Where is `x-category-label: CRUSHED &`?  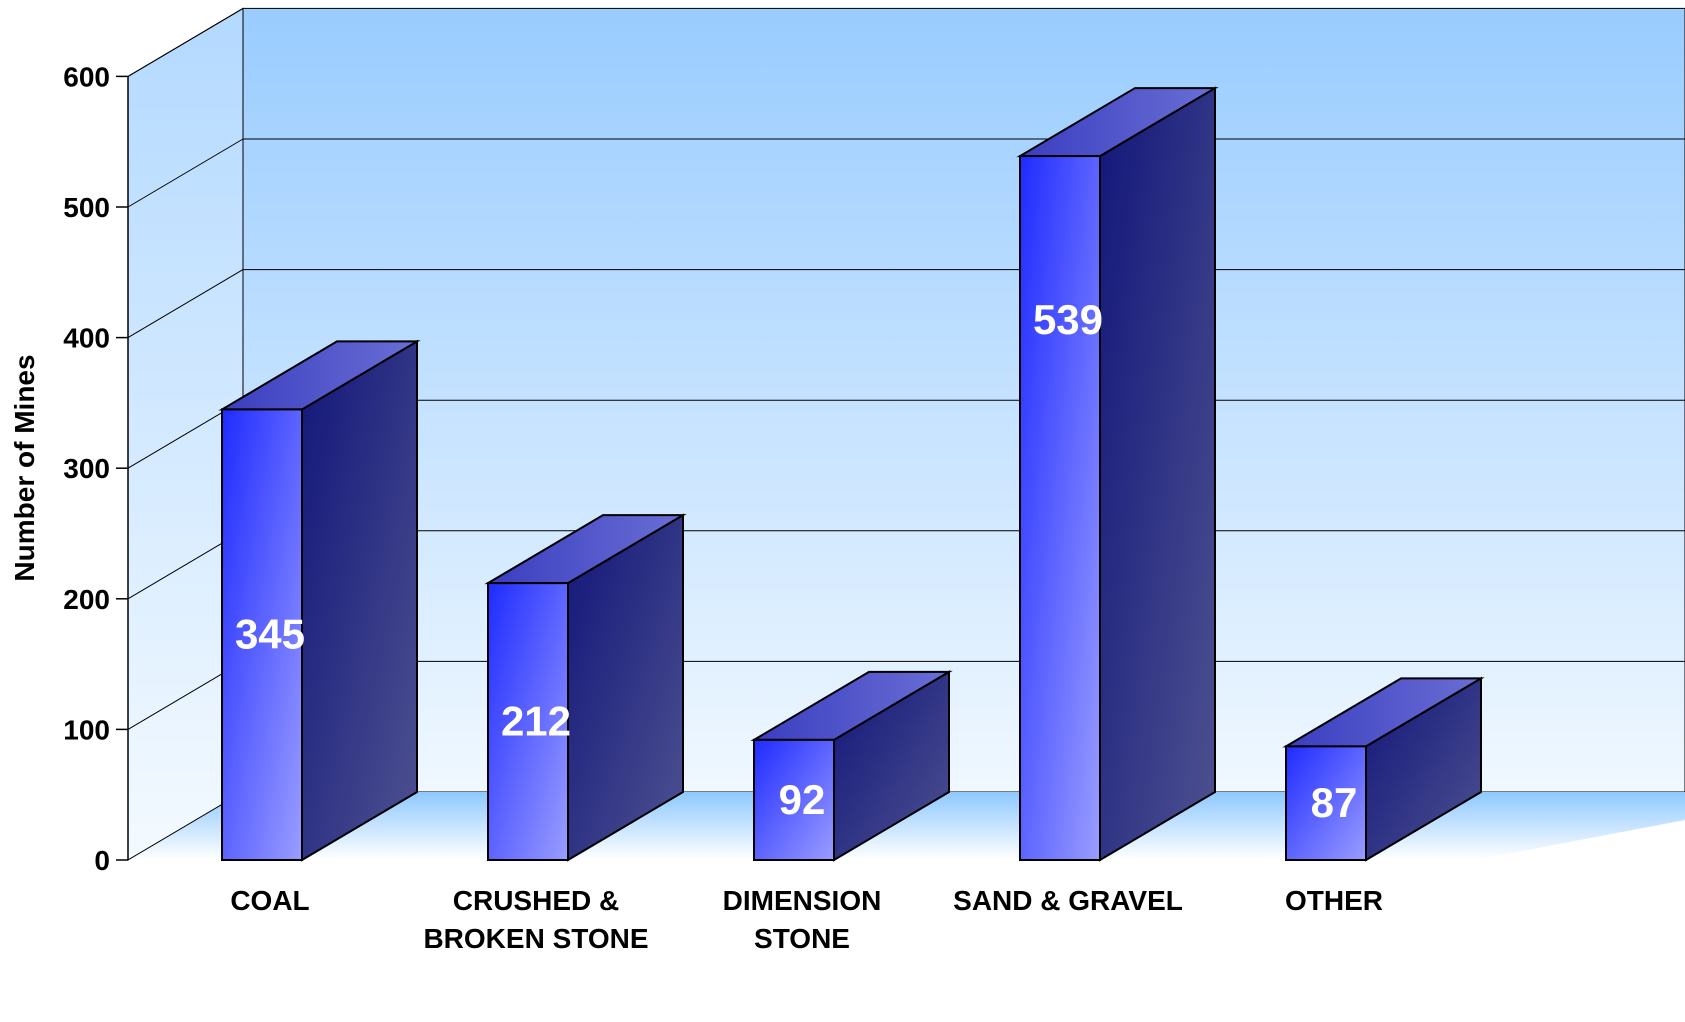
x-category-label: CRUSHED & is located at coordinates (536, 900).